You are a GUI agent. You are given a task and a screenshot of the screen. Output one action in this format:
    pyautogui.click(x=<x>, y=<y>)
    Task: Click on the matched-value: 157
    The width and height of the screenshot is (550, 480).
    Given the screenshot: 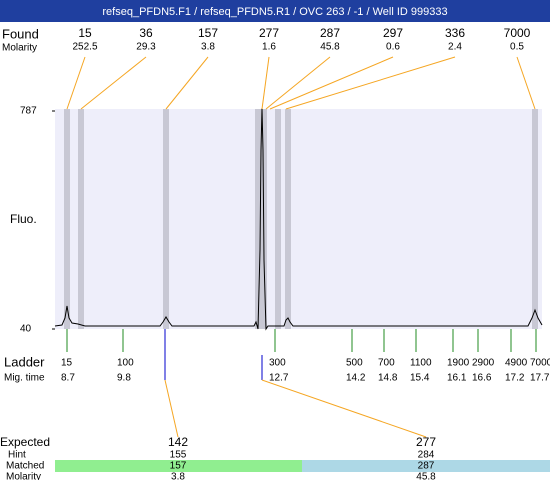 What is the action you would take?
    pyautogui.click(x=178, y=466)
    